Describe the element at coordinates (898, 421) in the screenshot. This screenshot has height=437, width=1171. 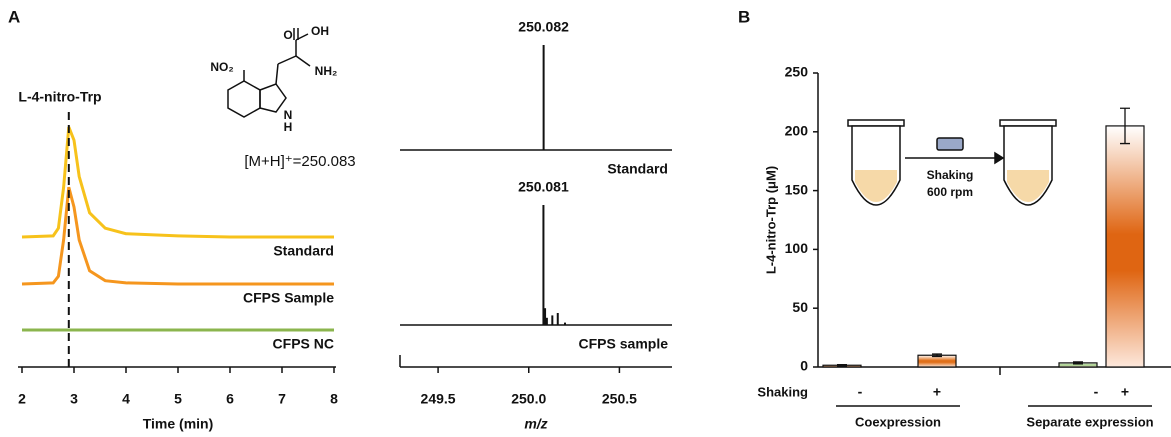
I see `group-label: Coexpression` at that location.